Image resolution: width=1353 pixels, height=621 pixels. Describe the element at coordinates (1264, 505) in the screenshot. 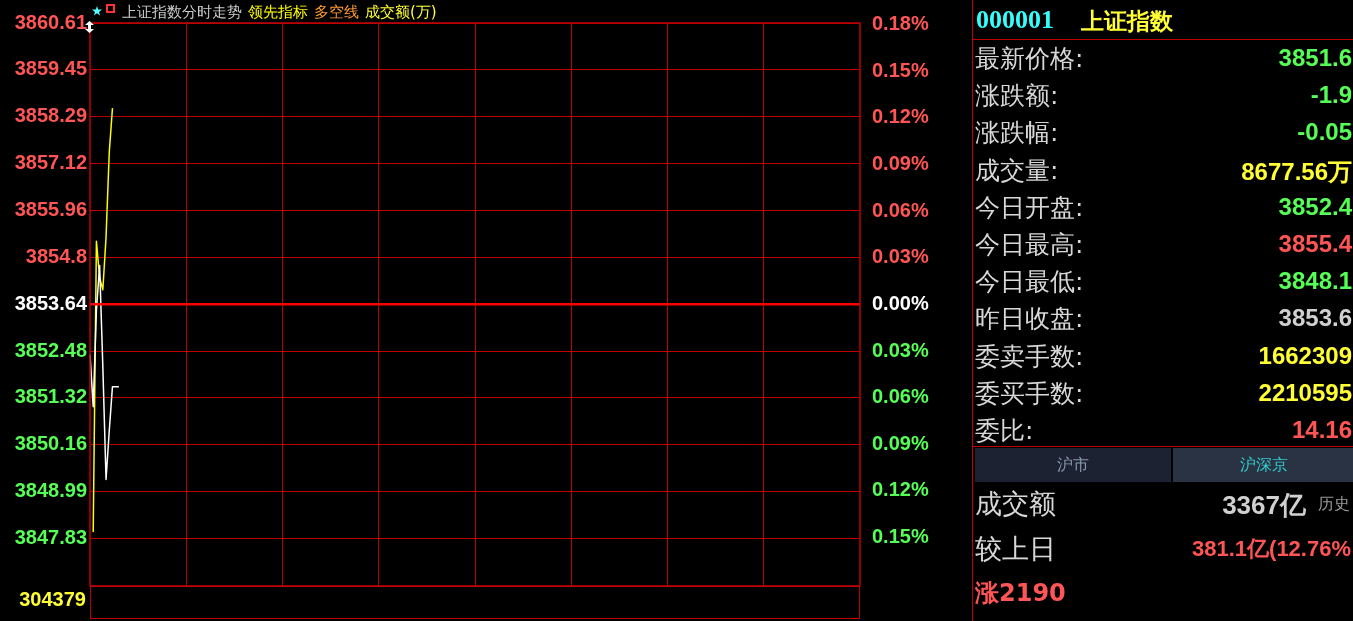

I see `text: 3367亿` at that location.